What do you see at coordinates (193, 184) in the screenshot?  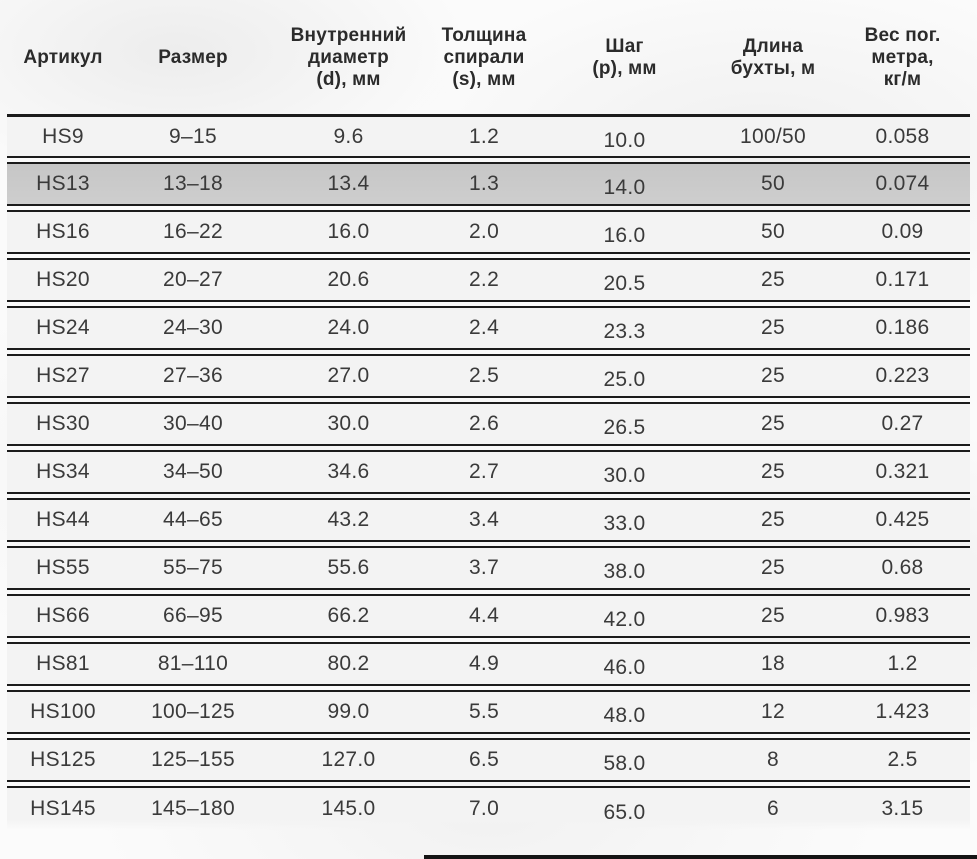 I see `cell-size: 13–18` at bounding box center [193, 184].